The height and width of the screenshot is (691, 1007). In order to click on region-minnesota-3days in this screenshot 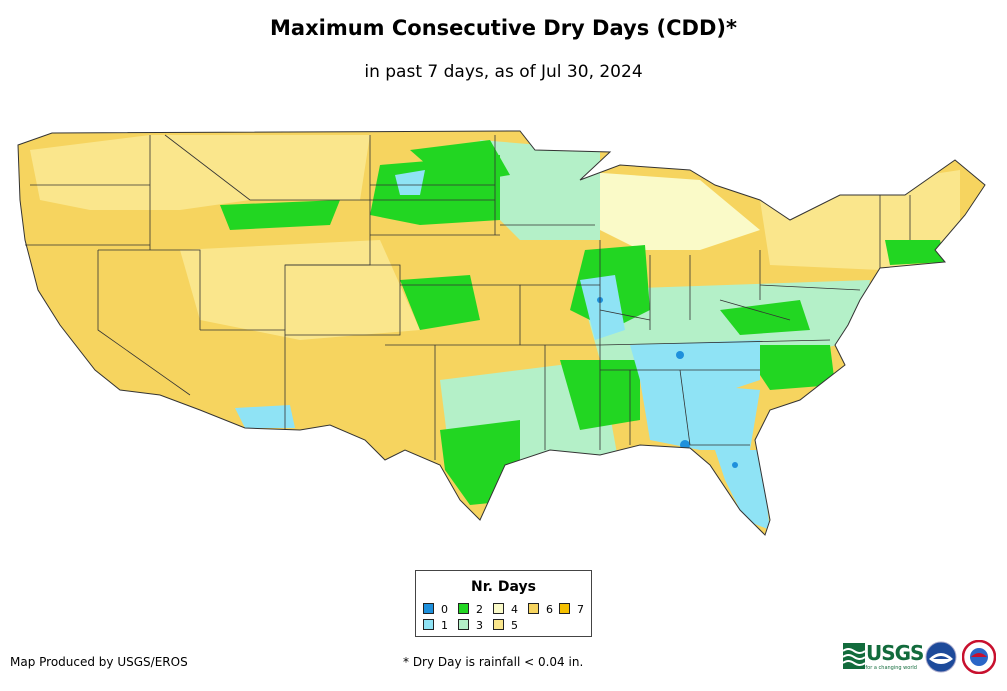, I will do `click(540, 190)`.